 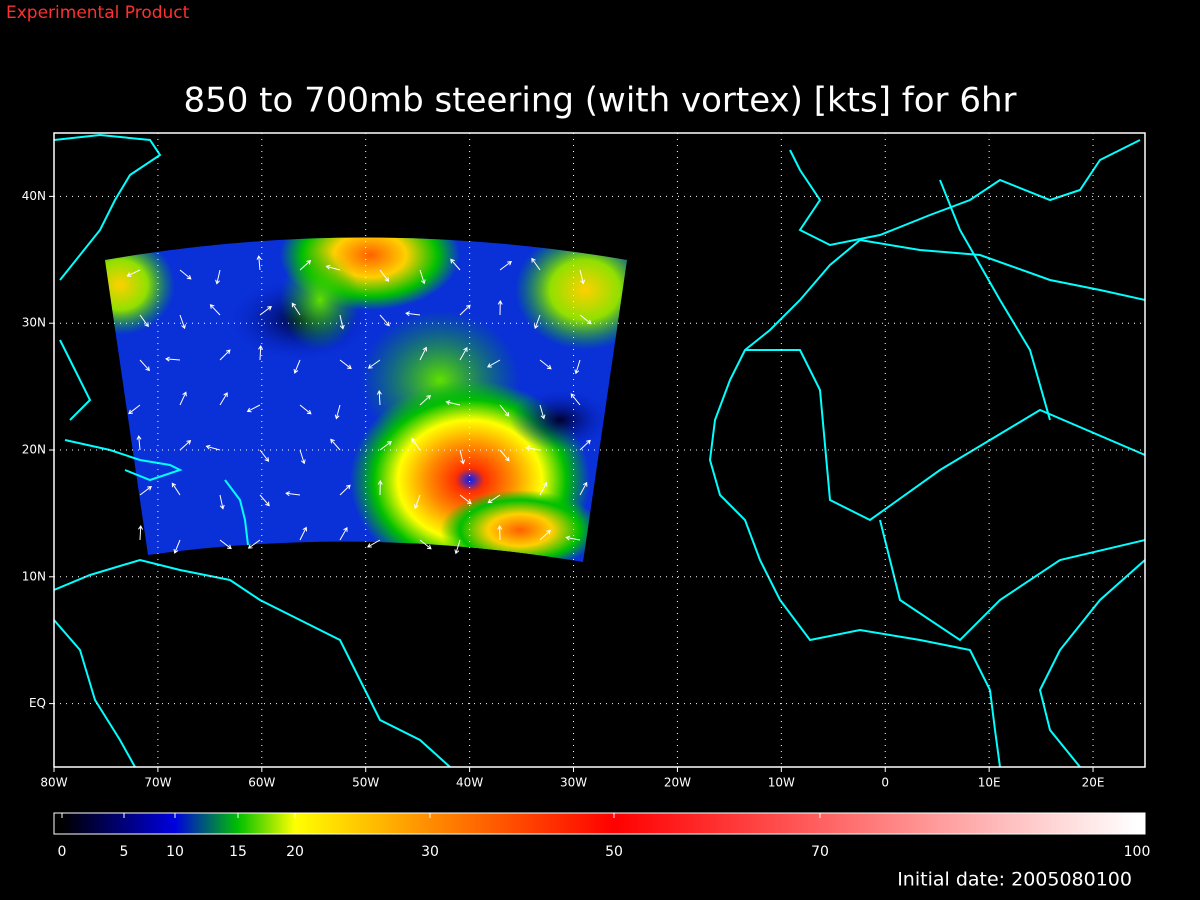 I want to click on y-tick-label: 40N, so click(x=34, y=196).